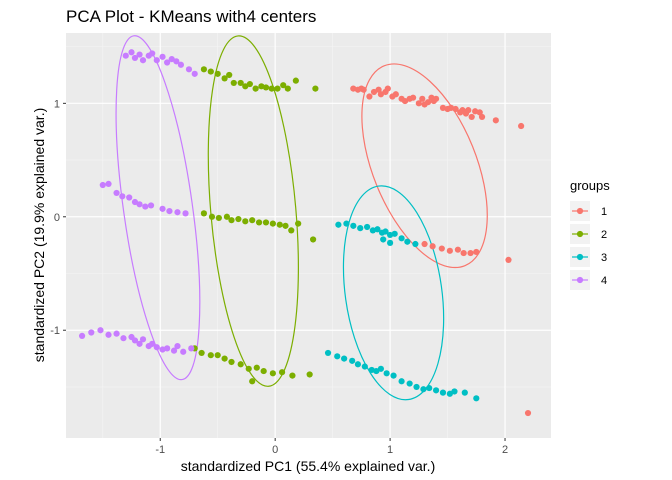 Image resolution: width=672 pixels, height=480 pixels. I want to click on legend-label-2: 2, so click(604, 235).